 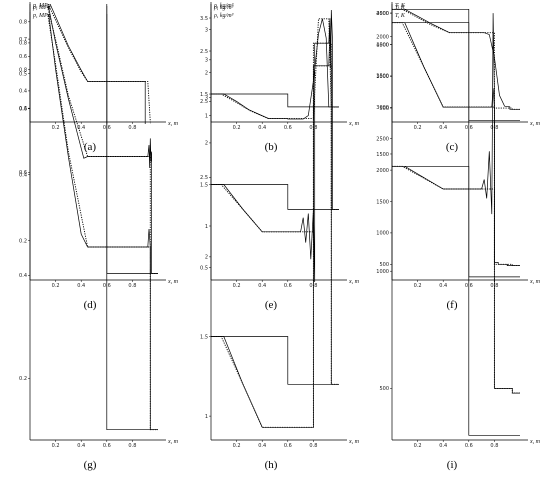 I want to click on y-tick-label: 4000, so click(x=382, y=45).